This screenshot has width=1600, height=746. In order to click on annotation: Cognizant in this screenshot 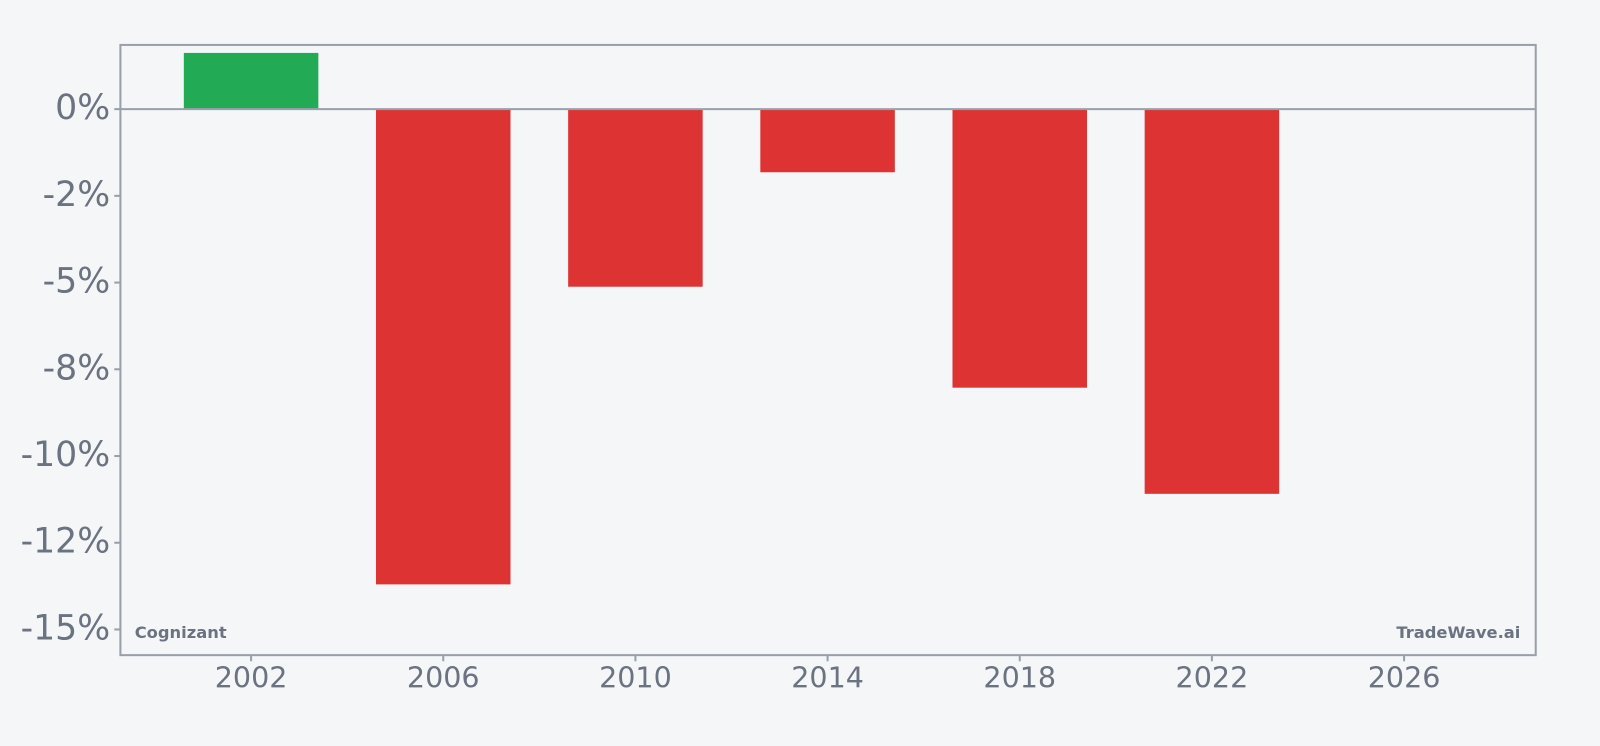, I will do `click(181, 632)`.